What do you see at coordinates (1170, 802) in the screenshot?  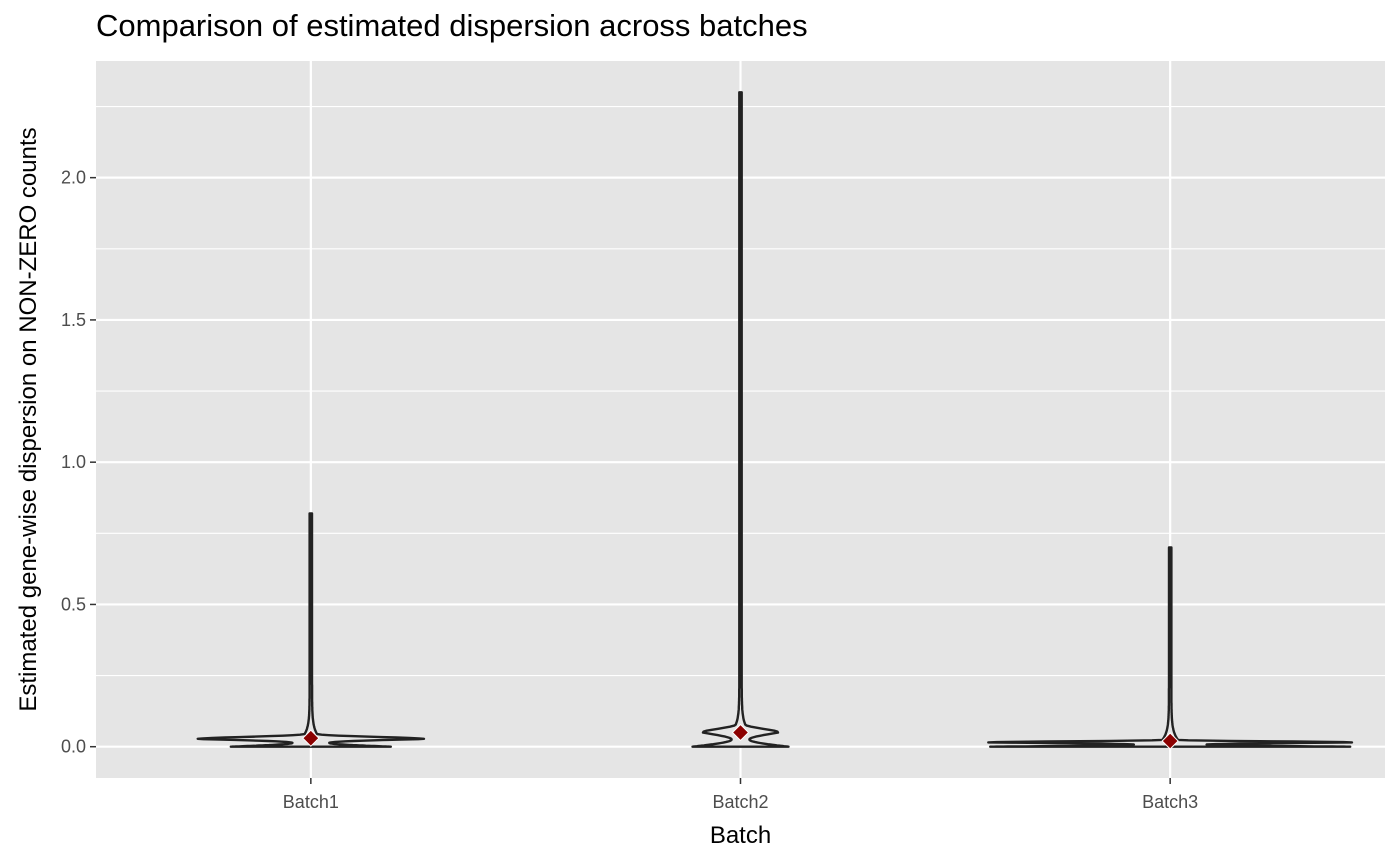 I see `x-tick-label: Batch3` at bounding box center [1170, 802].